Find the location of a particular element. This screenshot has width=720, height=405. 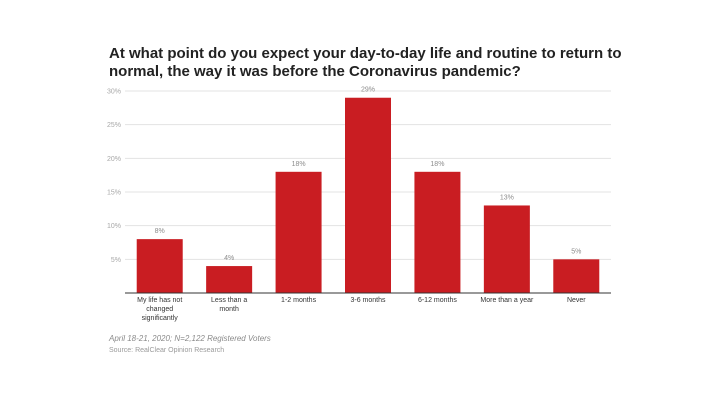

value-label: 29% is located at coordinates (368, 90).